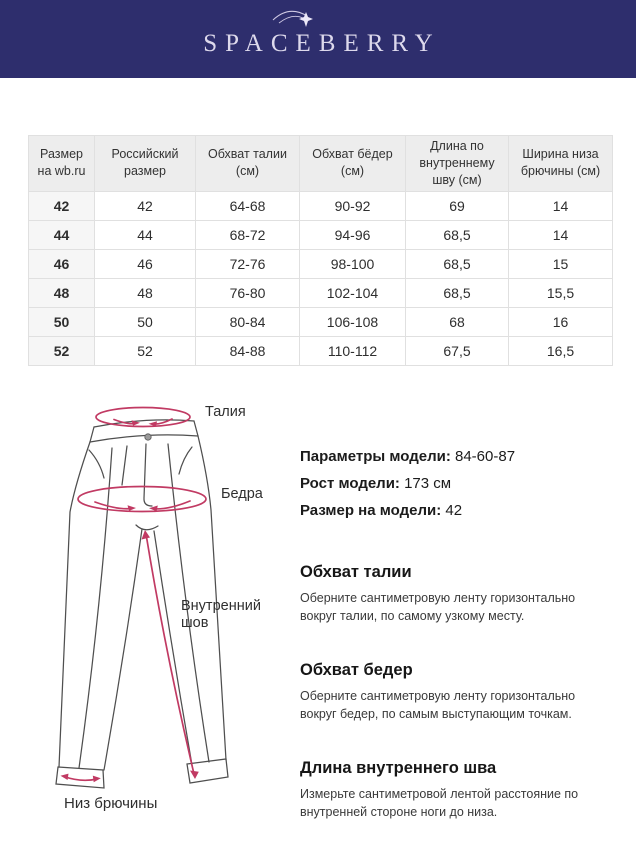 The image size is (636, 848). I want to click on value-cell: 80-84, so click(247, 321).